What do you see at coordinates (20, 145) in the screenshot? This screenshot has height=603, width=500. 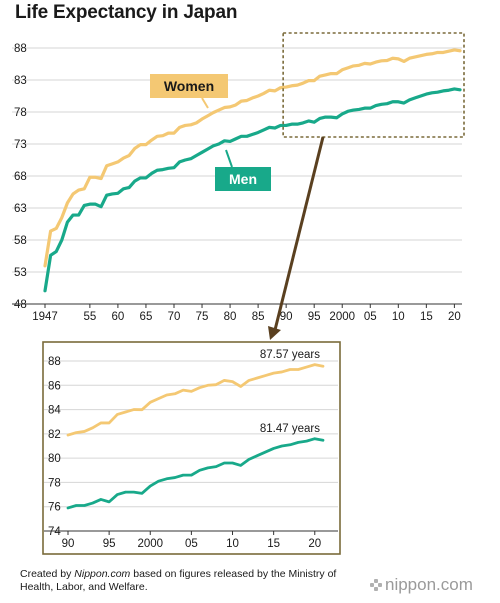 I see `main-y-tick-label: 73` at bounding box center [20, 145].